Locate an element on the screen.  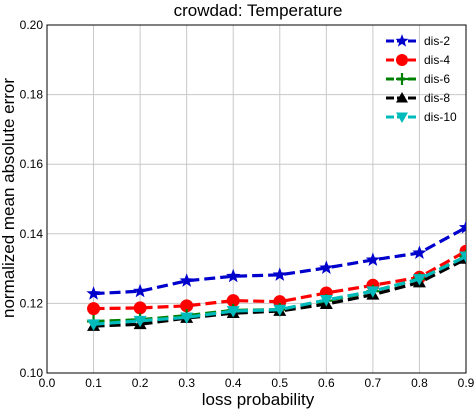
legend-item: dis-8 is located at coordinates (418, 98).